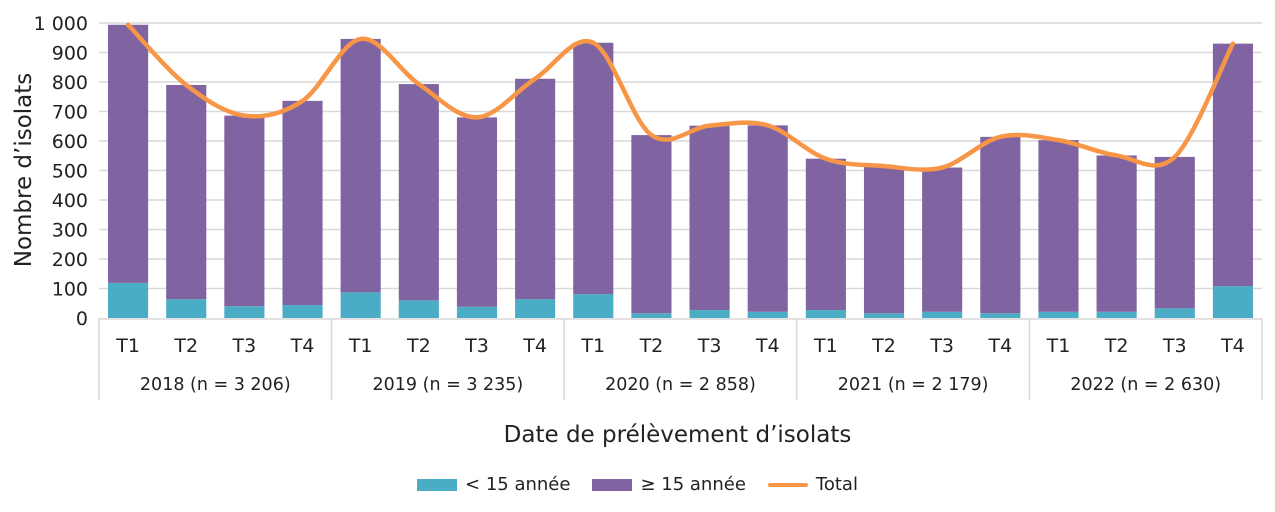  Describe the element at coordinates (693, 484) in the screenshot. I see `legend-label-15-plus: ≥ 15 année` at that location.